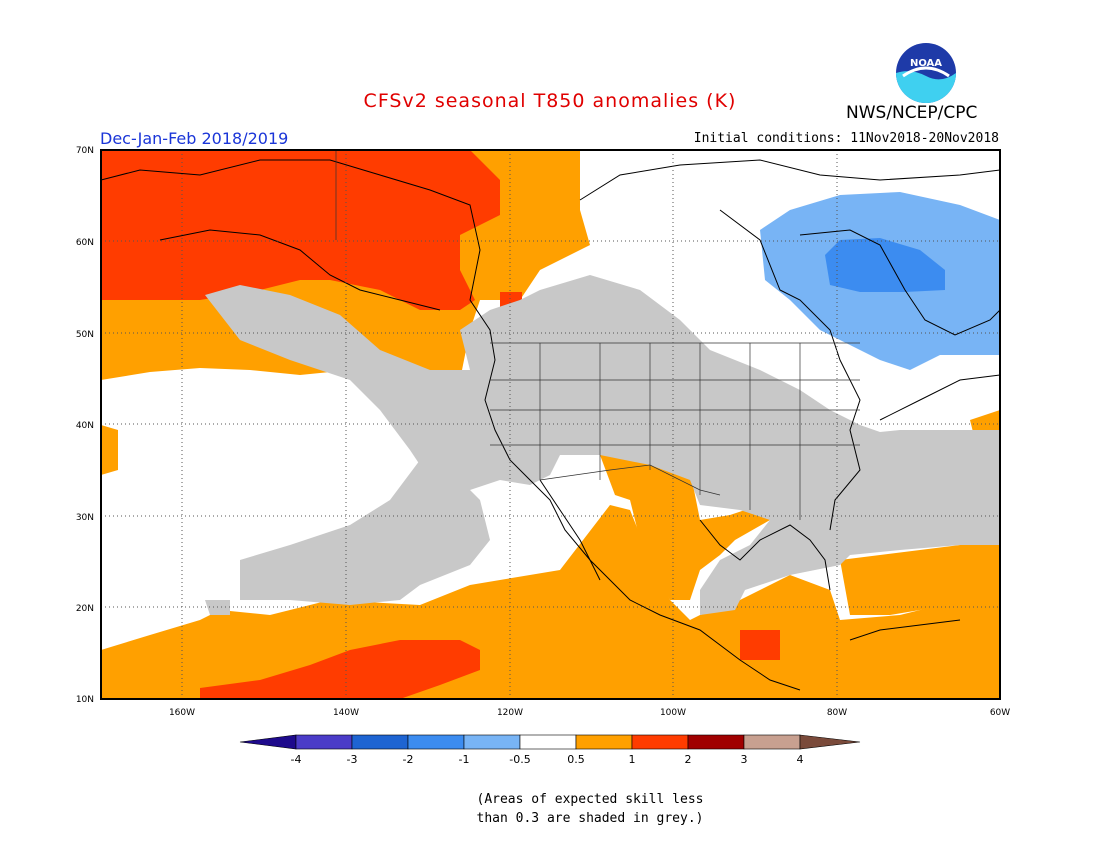 The width and height of the screenshot is (1100, 850). Describe the element at coordinates (744, 759) in the screenshot. I see `colorbar-label: 3` at that location.